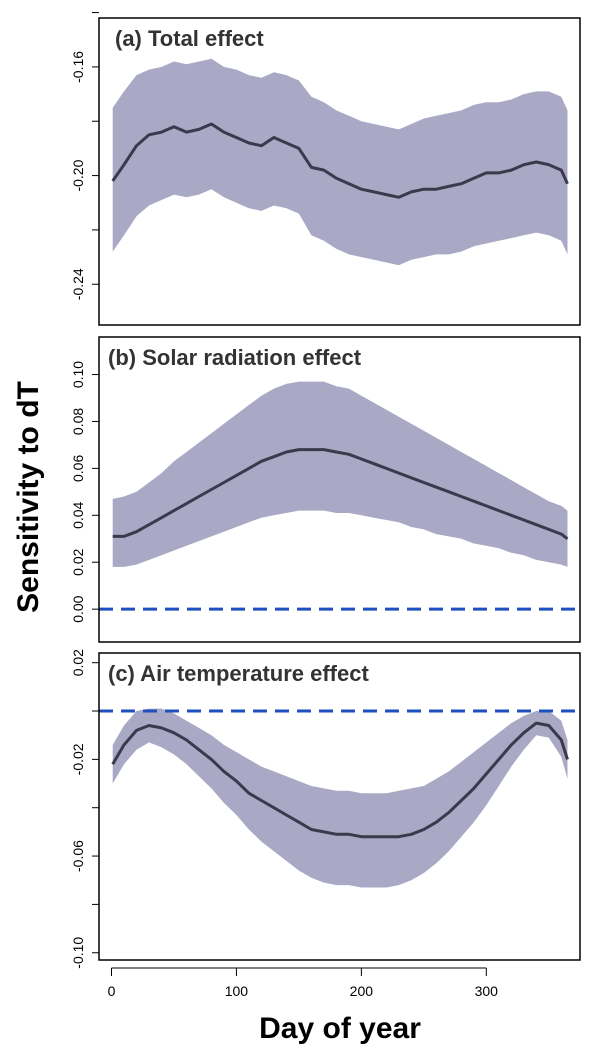 Image resolution: width=600 pixels, height=1050 pixels. I want to click on y-tick-label: 0.06, so click(78, 468).